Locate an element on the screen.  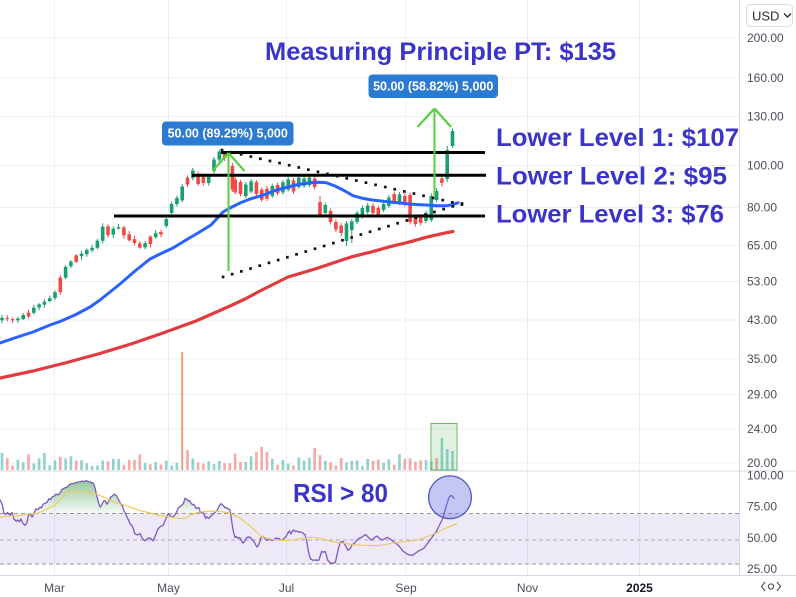
svg-text: 200.00 is located at coordinates (765, 38).